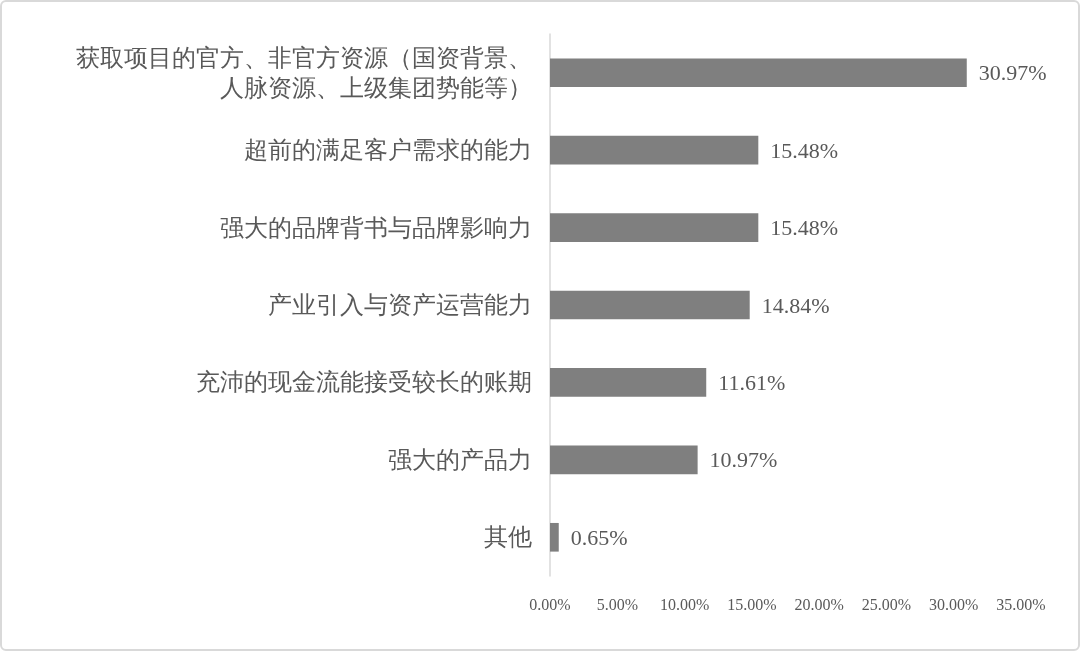  Describe the element at coordinates (617, 604) in the screenshot. I see `x-tick-label: 5.00%` at that location.